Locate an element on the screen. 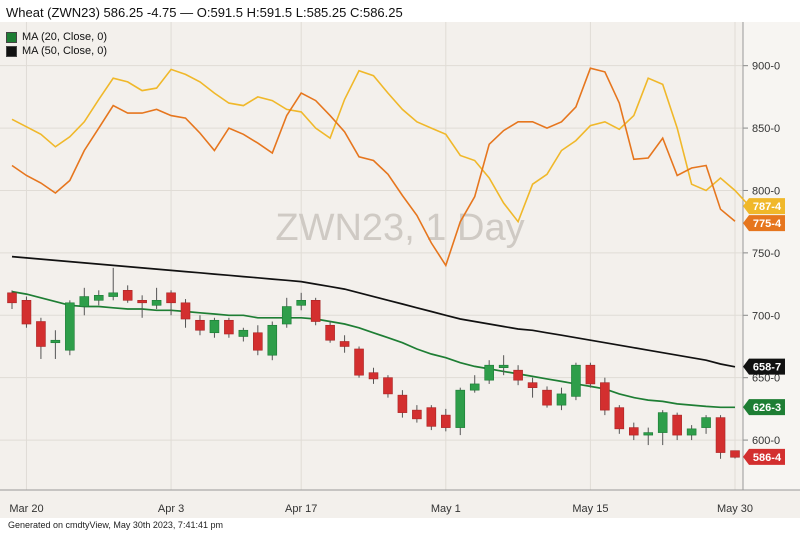 This screenshot has height=538, width=800. time-axis-band is located at coordinates (400, 504).